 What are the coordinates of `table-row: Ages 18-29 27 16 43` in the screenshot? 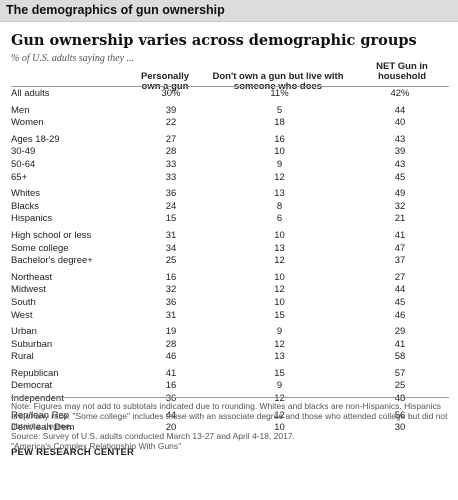 It's located at (223, 140).